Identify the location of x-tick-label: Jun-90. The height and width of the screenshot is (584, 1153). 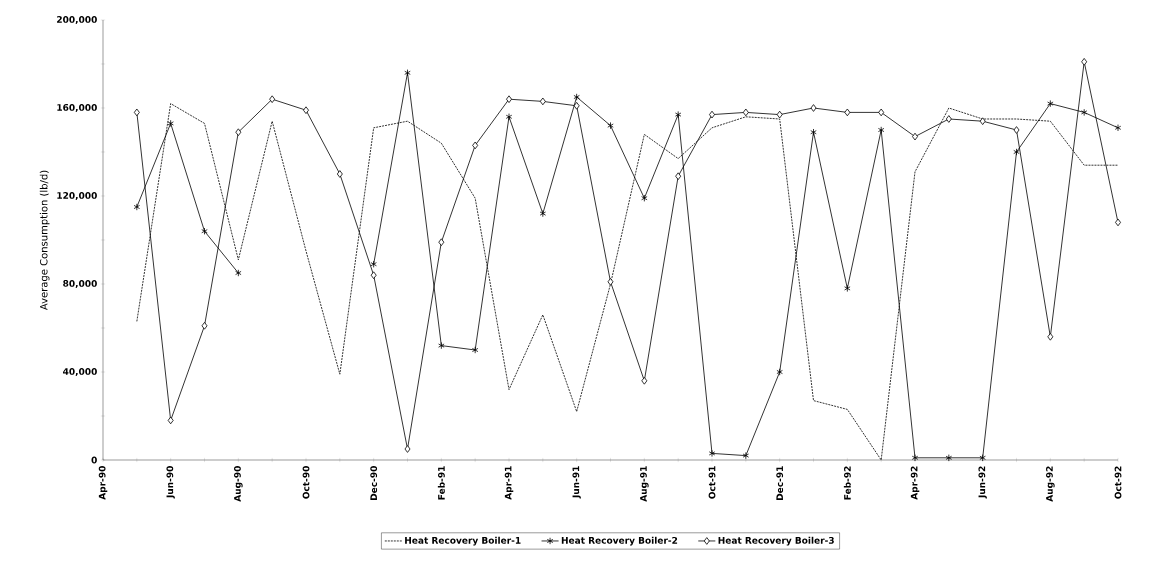
(170, 482).